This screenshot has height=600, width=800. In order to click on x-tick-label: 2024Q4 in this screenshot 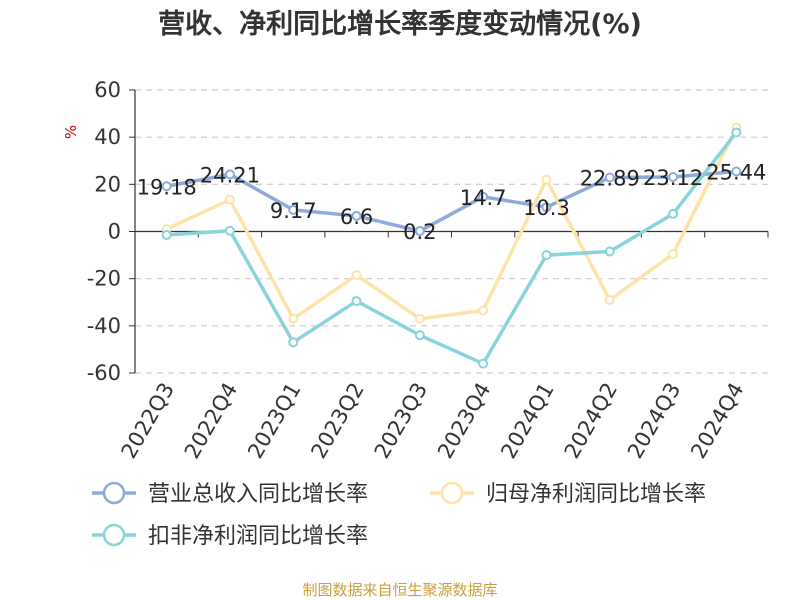, I will do `click(717, 421)`.